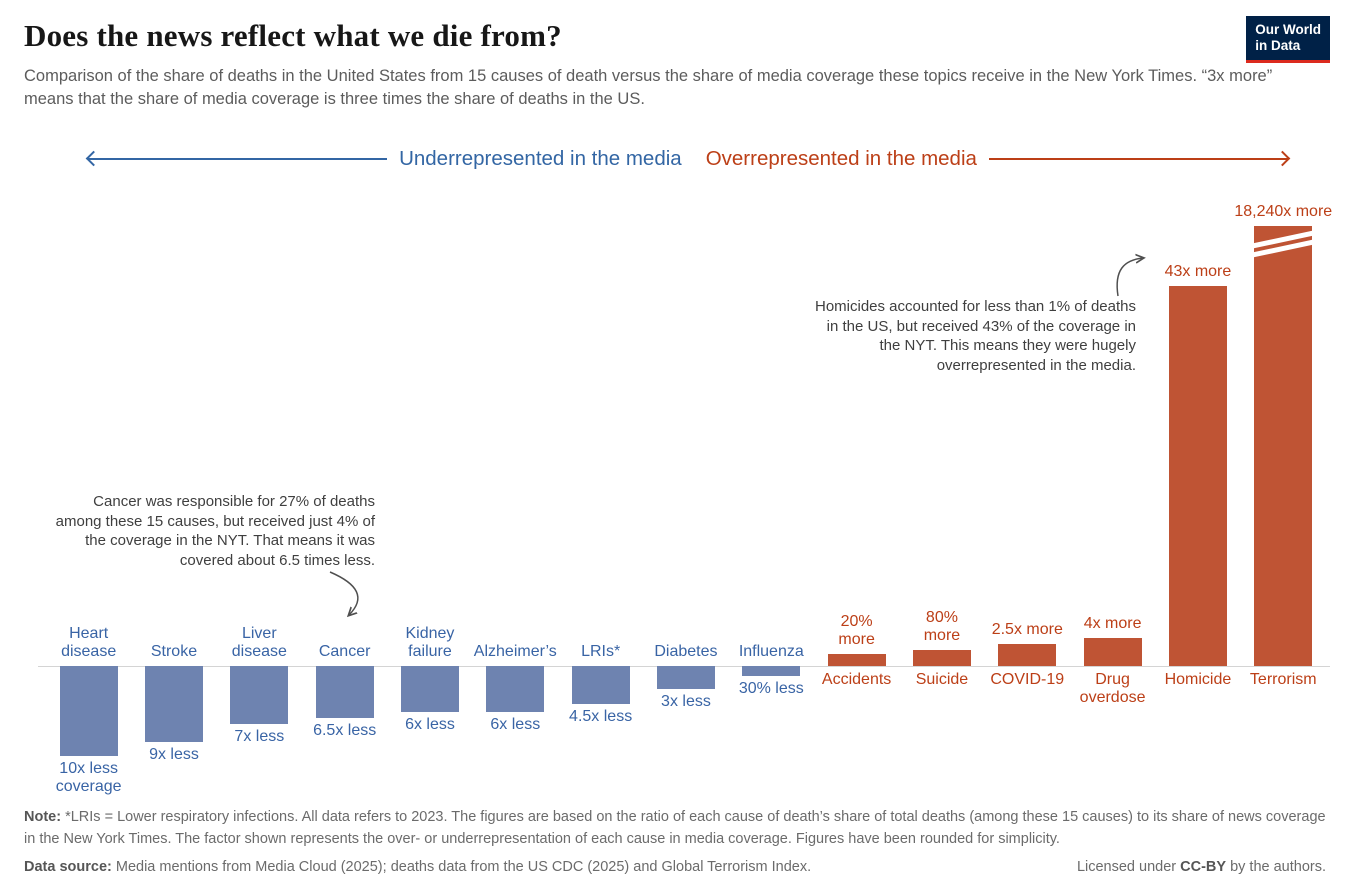 Image resolution: width=1350 pixels, height=892 pixels. I want to click on value-label: 3x less, so click(686, 701).